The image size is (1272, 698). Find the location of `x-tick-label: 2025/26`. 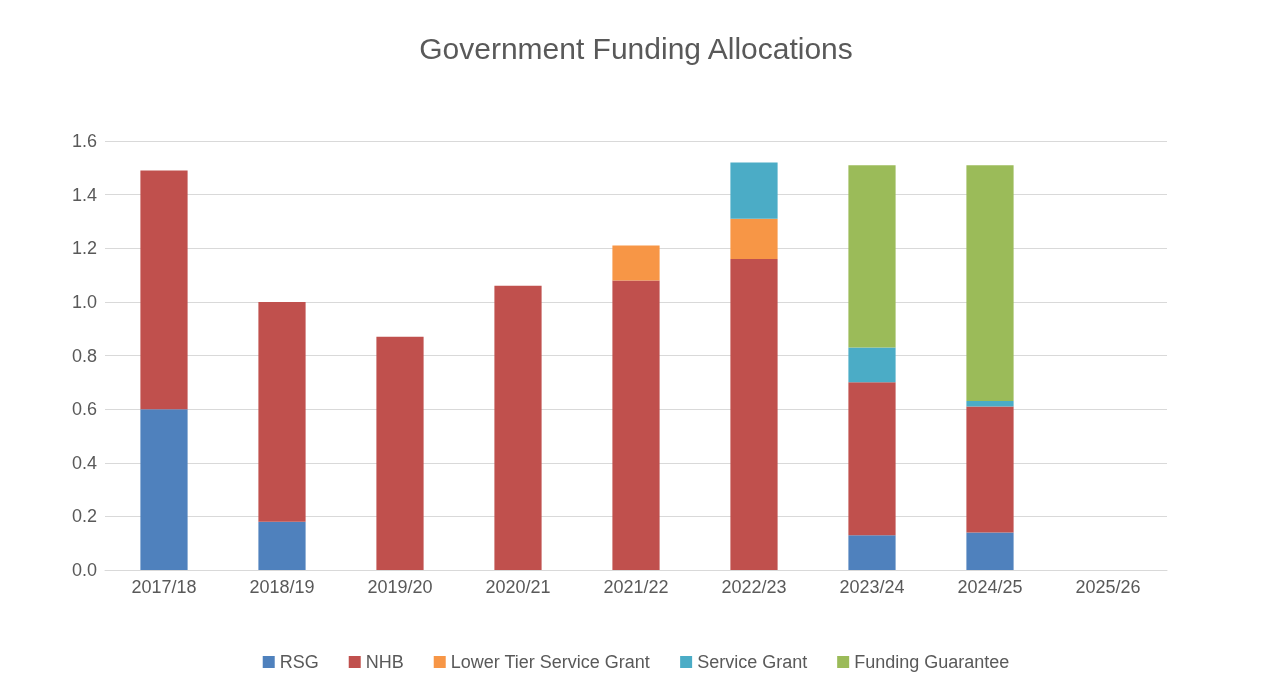

x-tick-label: 2025/26 is located at coordinates (1108, 587).